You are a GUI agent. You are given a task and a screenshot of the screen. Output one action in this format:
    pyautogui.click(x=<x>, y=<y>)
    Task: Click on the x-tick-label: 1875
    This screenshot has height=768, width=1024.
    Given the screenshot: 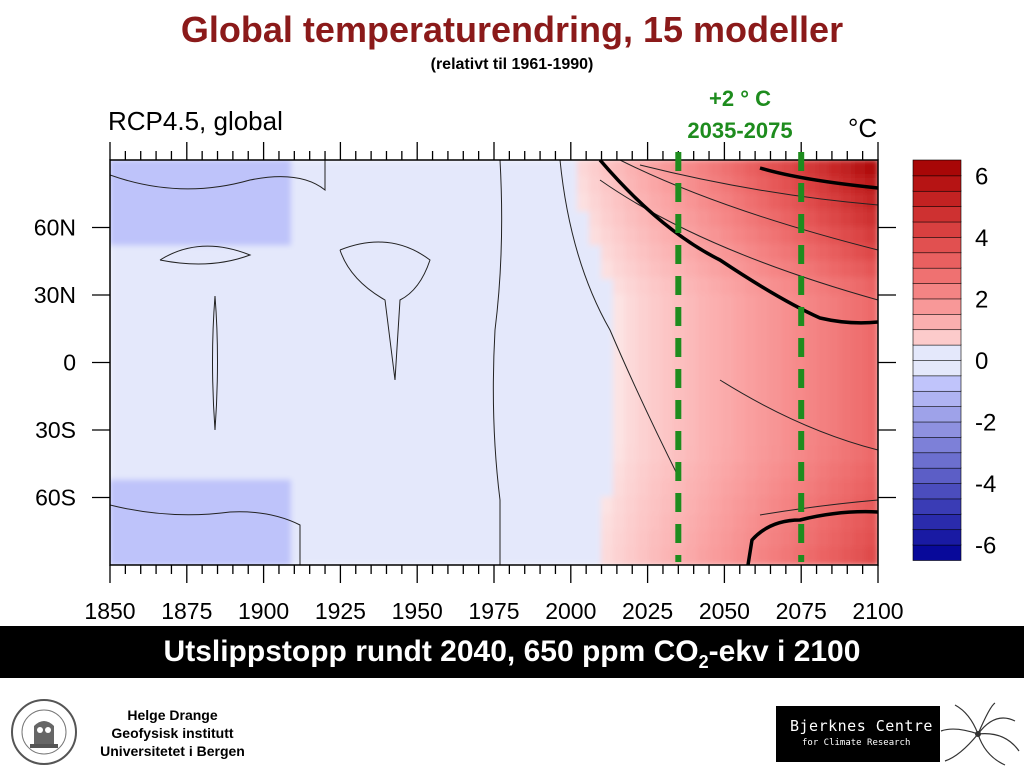 What is the action you would take?
    pyautogui.click(x=186, y=611)
    